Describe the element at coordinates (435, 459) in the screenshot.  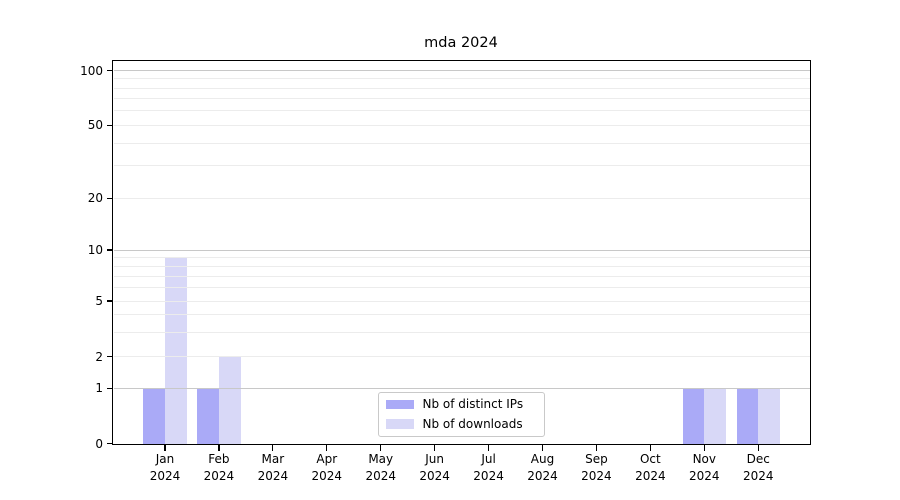
I see `x-tick-month: Jun` at that location.